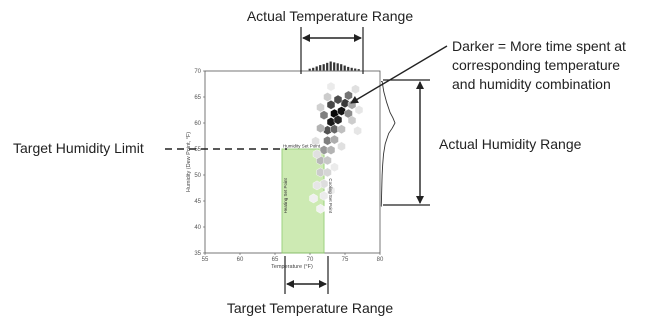 This screenshot has height=323, width=661. I want to click on darker-legend-line-3: and humidity combination, so click(531, 84).